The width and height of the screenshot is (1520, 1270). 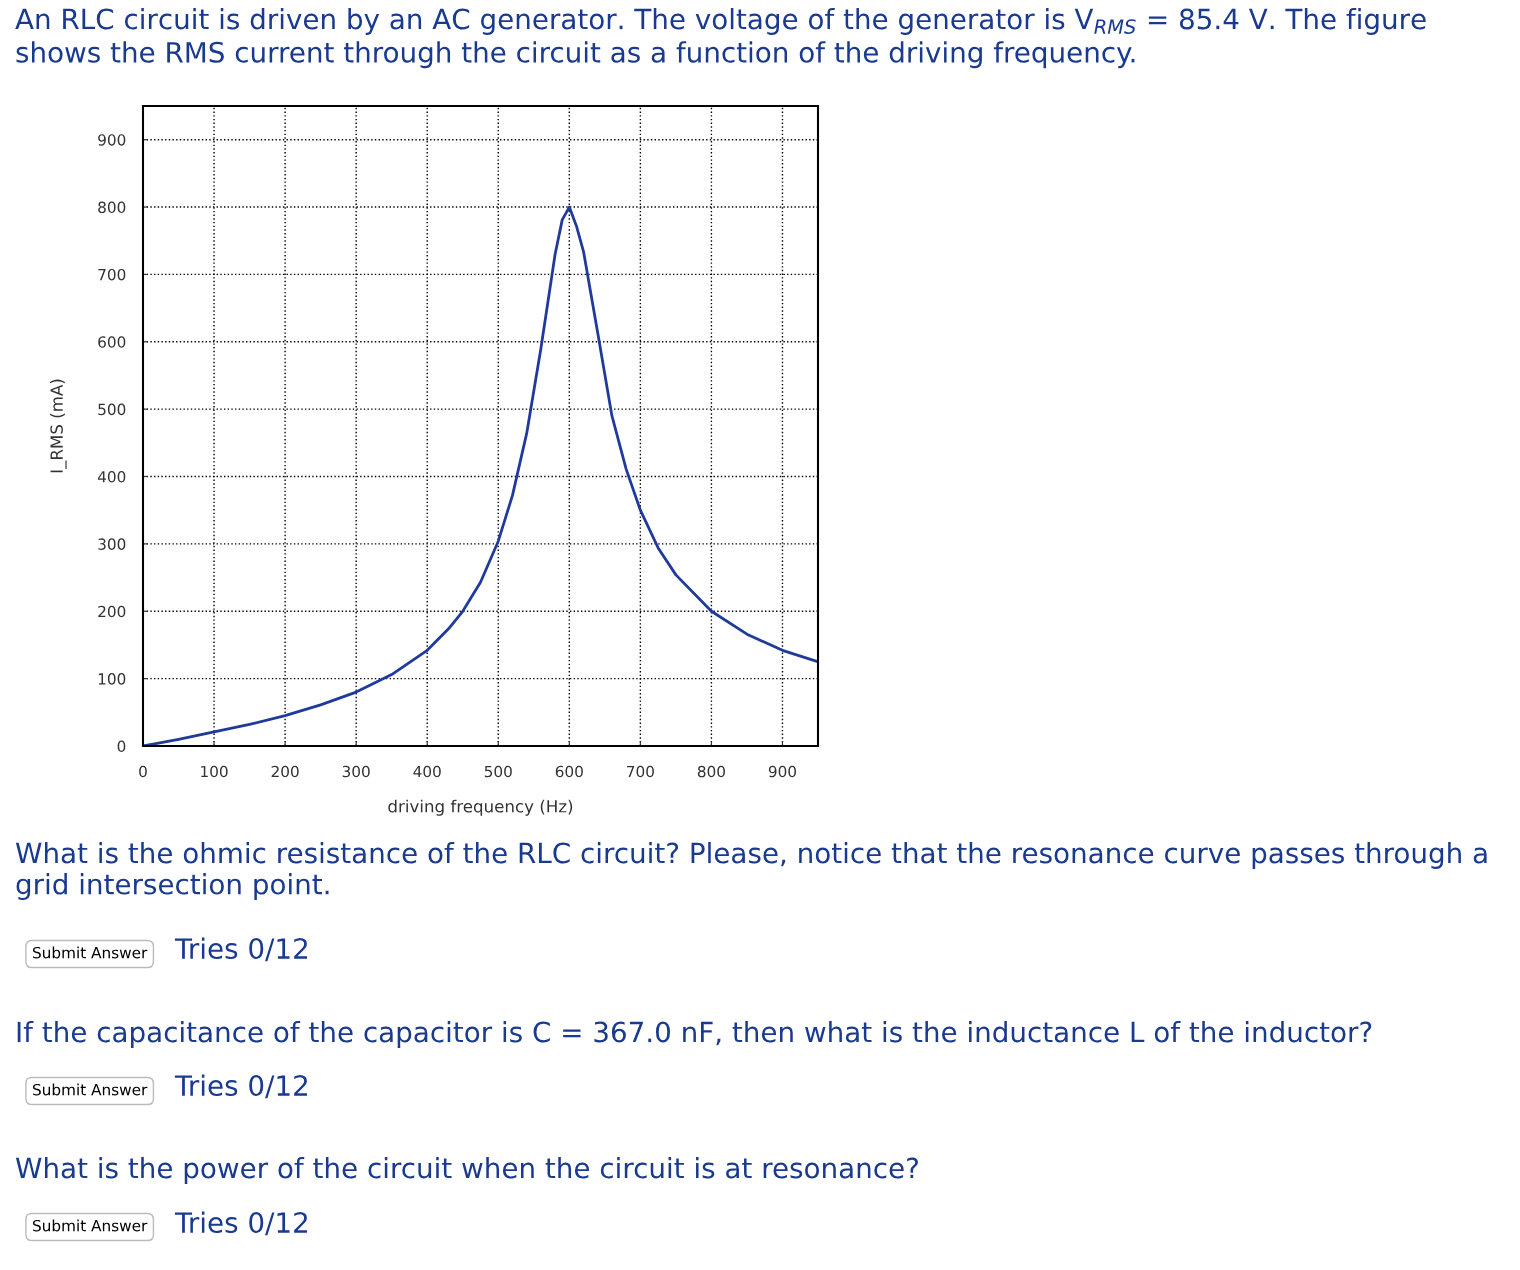 What do you see at coordinates (112, 409) in the screenshot?
I see `y-tick-label: 500` at bounding box center [112, 409].